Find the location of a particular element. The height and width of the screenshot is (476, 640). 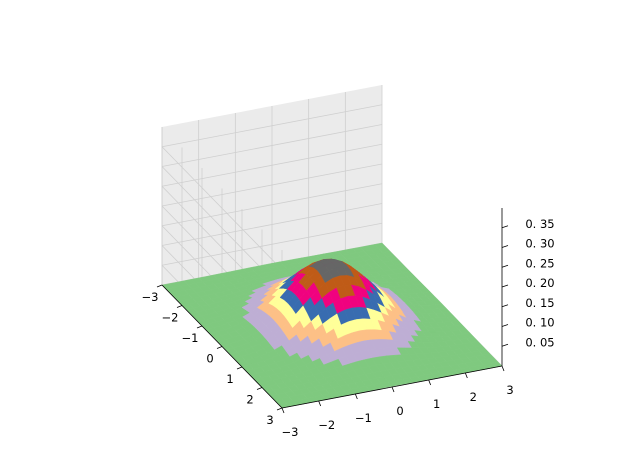

x-tick-label: −3 is located at coordinates (150, 297).